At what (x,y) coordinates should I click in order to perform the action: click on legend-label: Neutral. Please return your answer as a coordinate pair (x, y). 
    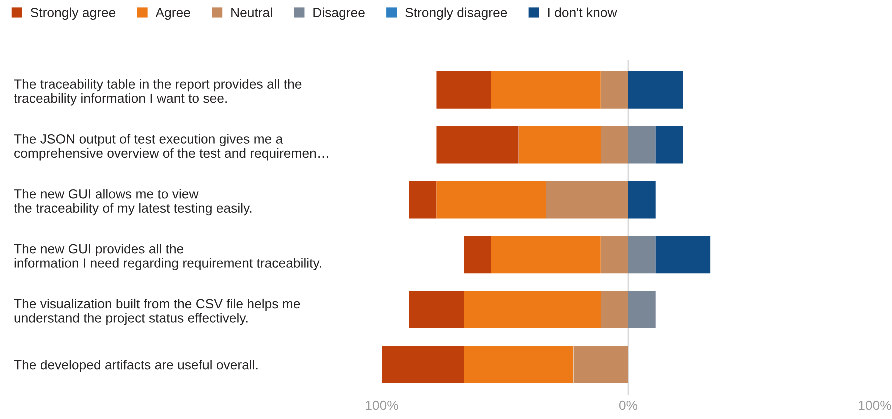
    Looking at the image, I should click on (252, 13).